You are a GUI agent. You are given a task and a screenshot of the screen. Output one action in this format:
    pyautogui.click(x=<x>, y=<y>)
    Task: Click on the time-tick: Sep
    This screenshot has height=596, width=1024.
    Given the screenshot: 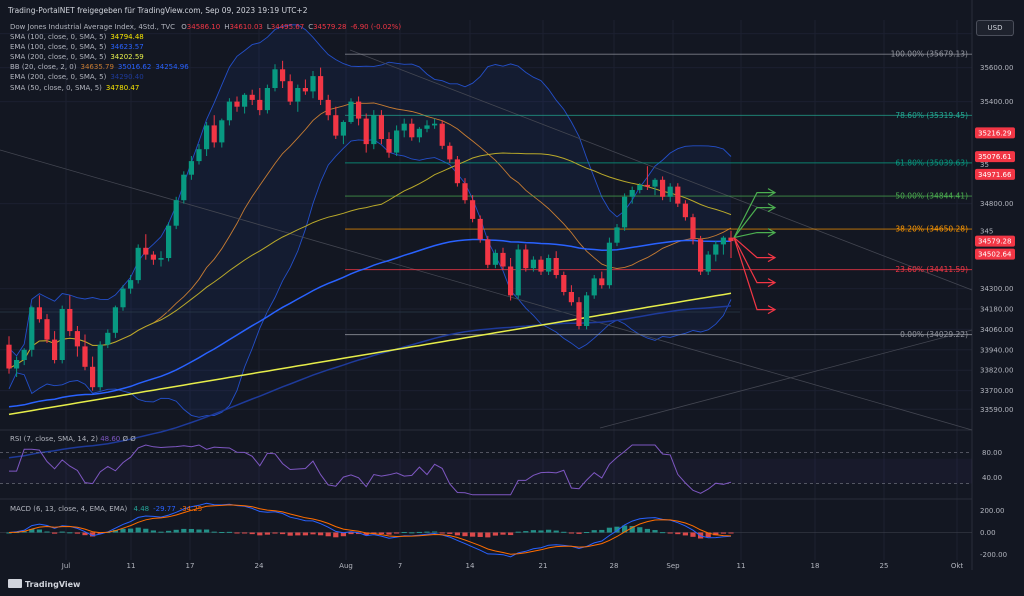 What is the action you would take?
    pyautogui.click(x=673, y=566)
    